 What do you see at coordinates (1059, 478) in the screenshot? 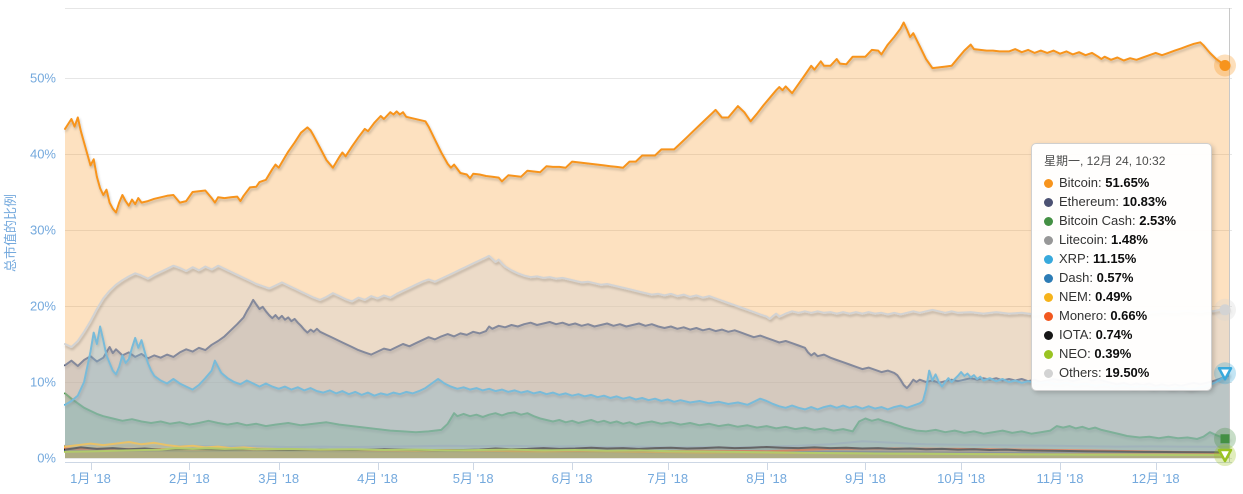
I see `x-axis-label: 11月 '18` at bounding box center [1059, 478].